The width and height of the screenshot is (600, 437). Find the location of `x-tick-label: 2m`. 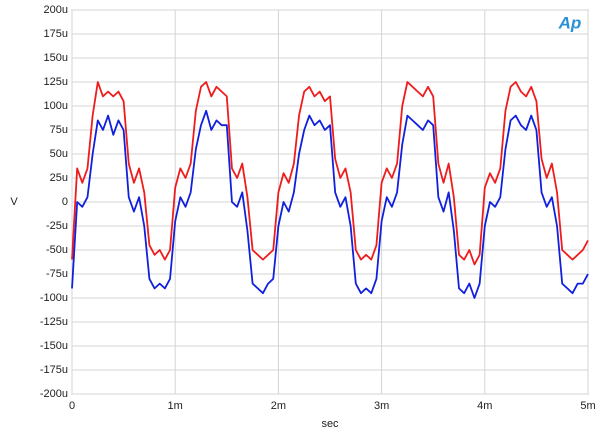

x-tick-label: 2m is located at coordinates (278, 406).